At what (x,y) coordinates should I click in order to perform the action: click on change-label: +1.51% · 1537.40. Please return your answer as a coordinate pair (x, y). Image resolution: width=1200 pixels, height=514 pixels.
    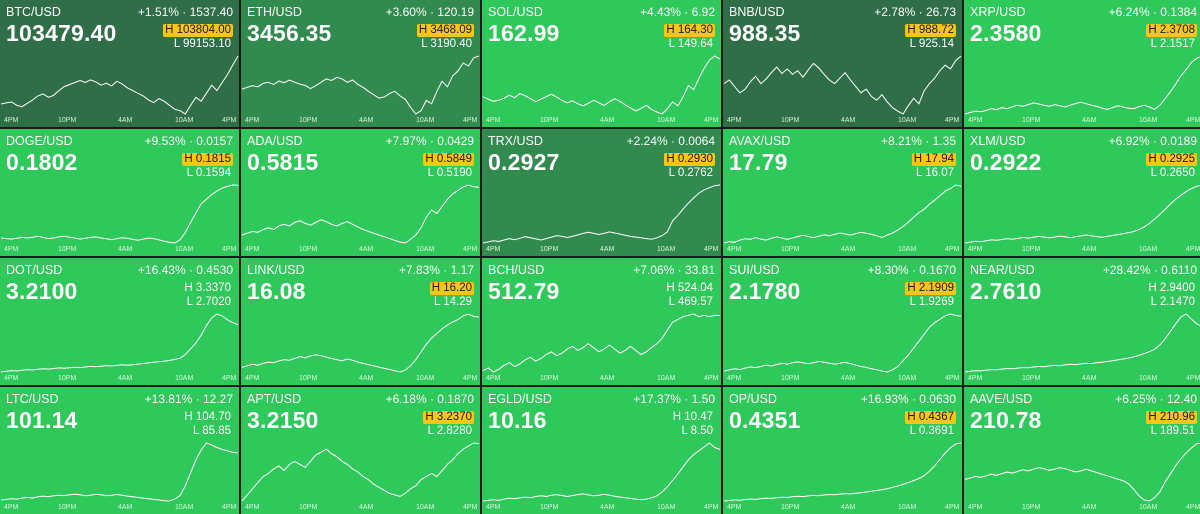
    Looking at the image, I should click on (185, 12).